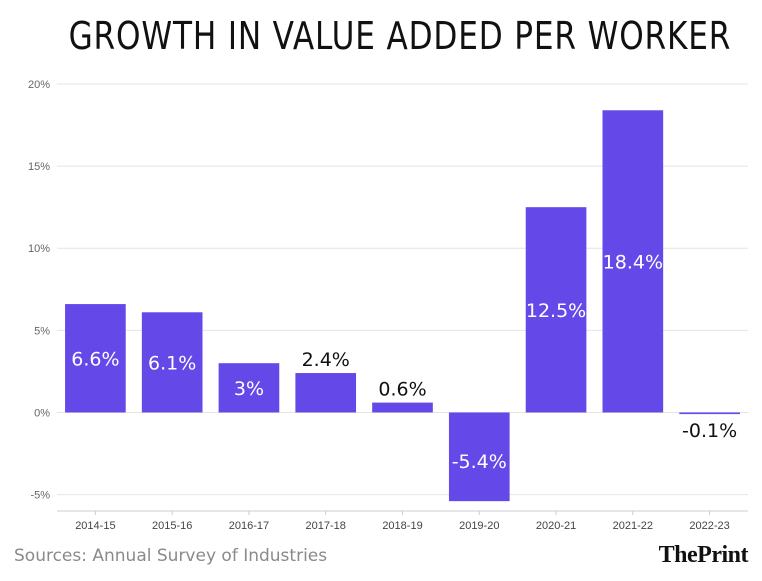 The width and height of the screenshot is (762, 581). What do you see at coordinates (172, 526) in the screenshot?
I see `x-tick-label: 2015-16` at bounding box center [172, 526].